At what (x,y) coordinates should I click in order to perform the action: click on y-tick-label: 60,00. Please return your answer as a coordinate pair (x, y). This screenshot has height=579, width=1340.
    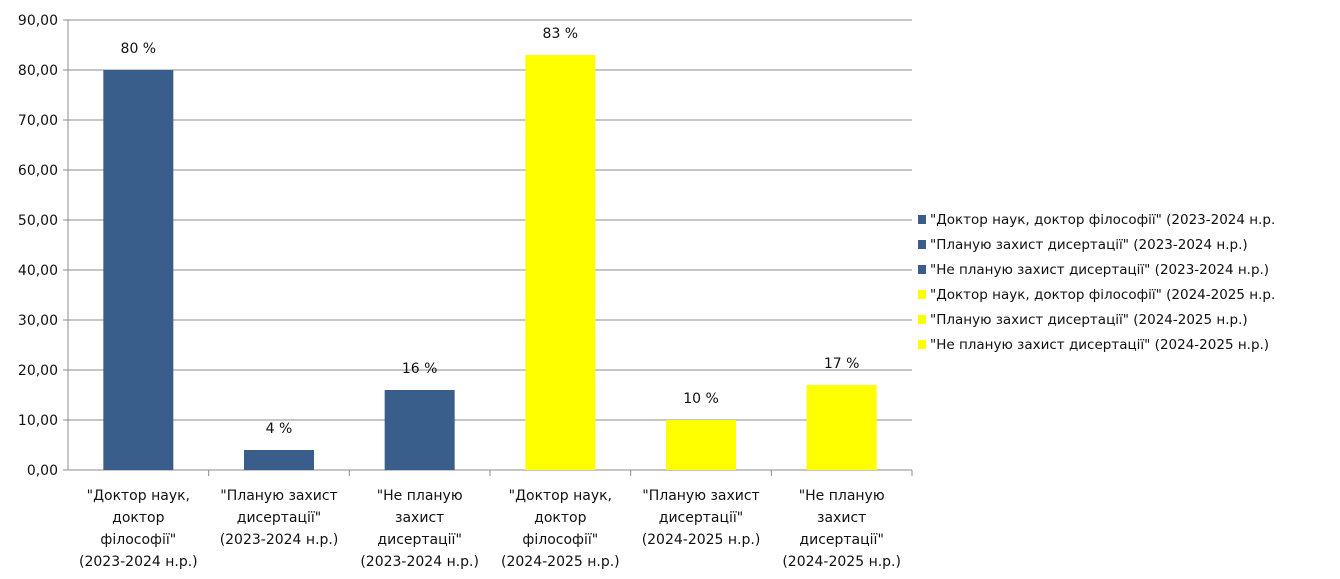
    Looking at the image, I should click on (38, 171).